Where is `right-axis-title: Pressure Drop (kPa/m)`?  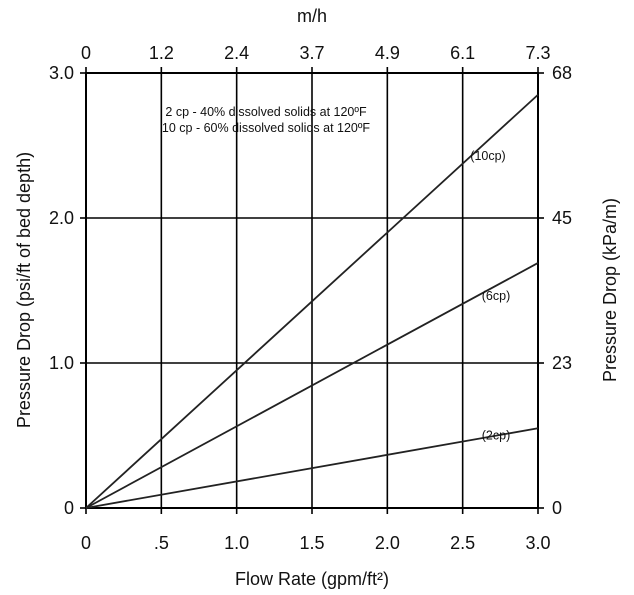 right-axis-title: Pressure Drop (kPa/m) is located at coordinates (610, 290).